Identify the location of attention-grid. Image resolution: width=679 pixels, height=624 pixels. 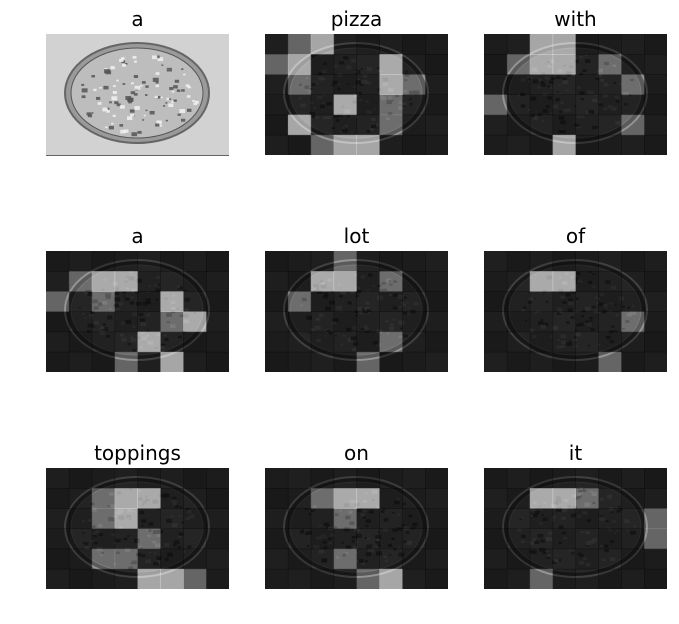
(356, 528).